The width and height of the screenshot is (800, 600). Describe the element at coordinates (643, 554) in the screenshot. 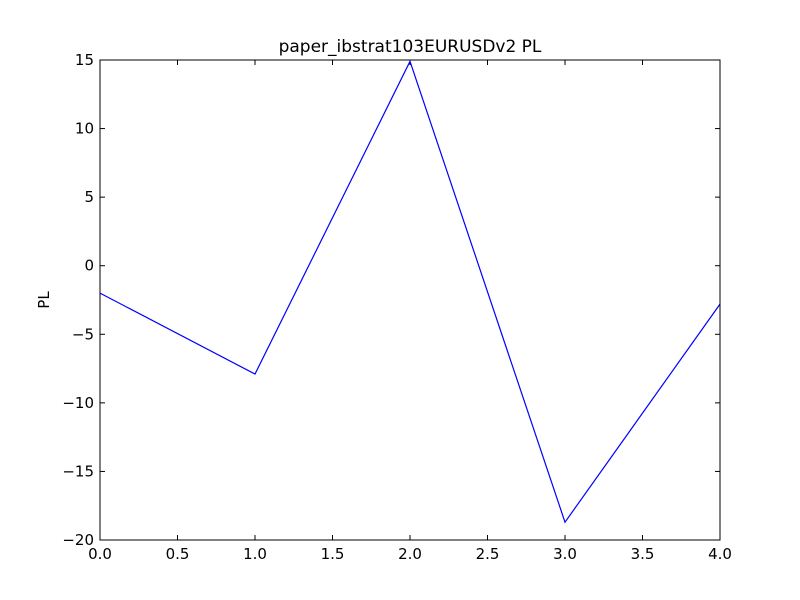

I see `x-tick-label: 3.5` at that location.